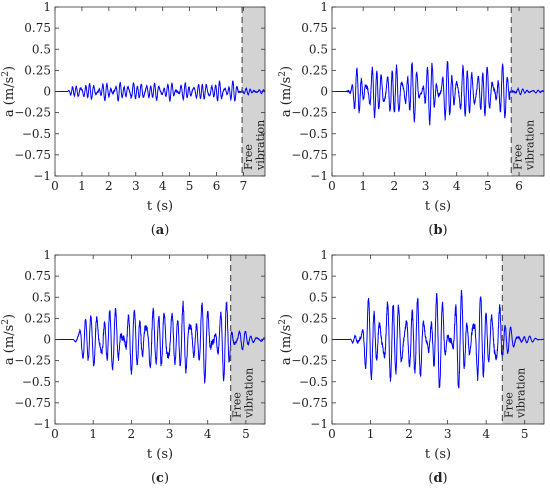  I want to click on panel-label: (d), so click(437, 478).